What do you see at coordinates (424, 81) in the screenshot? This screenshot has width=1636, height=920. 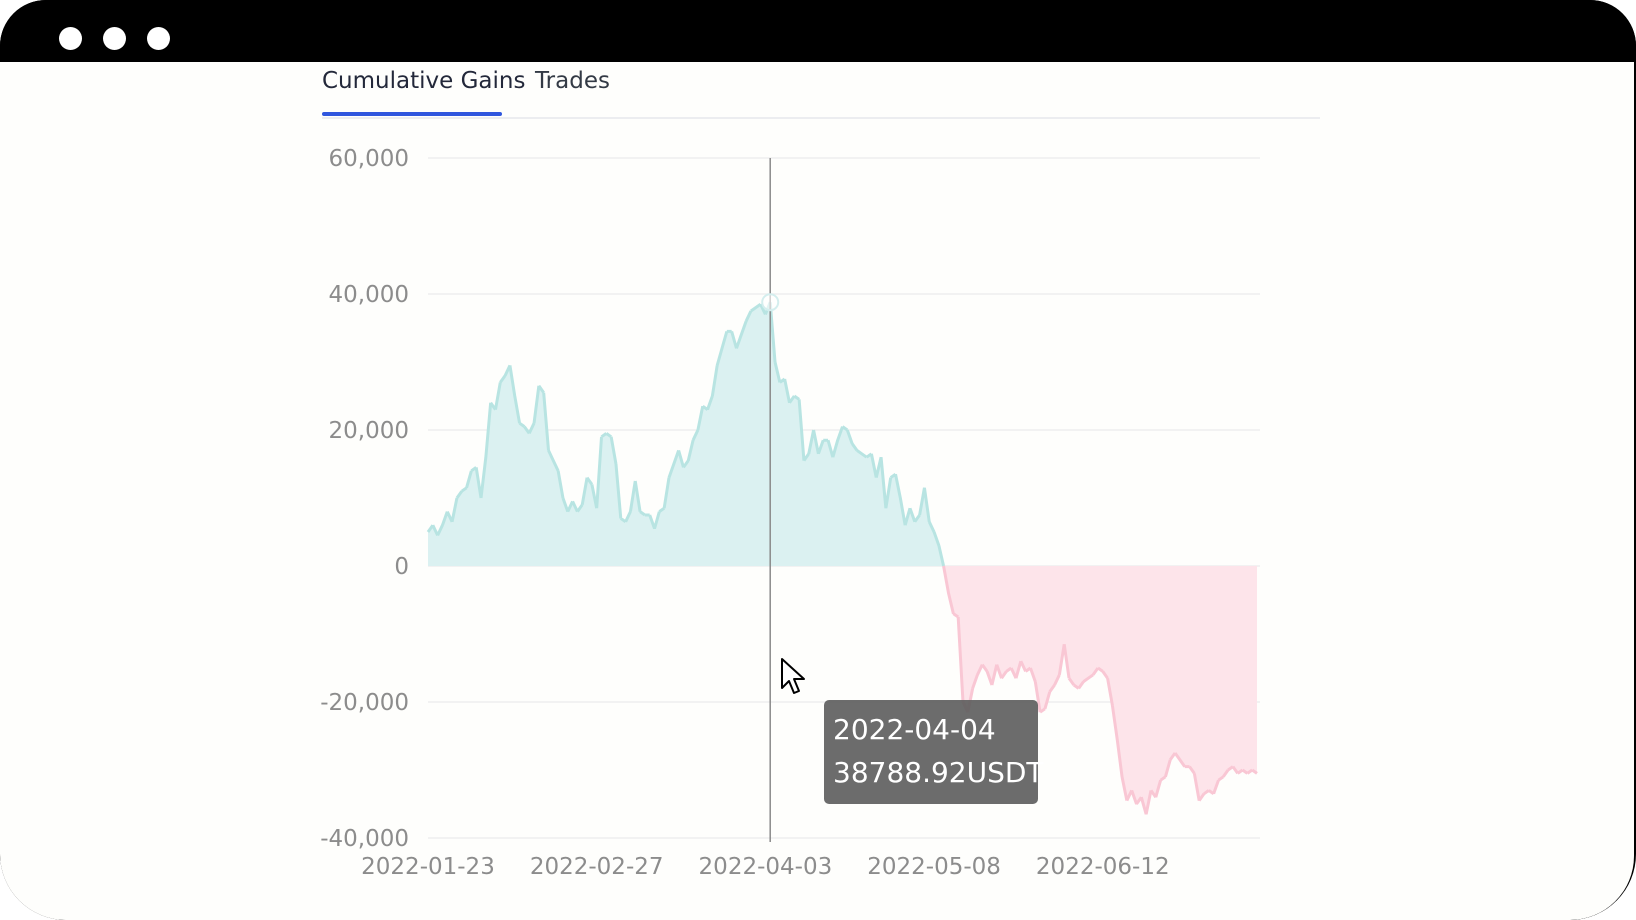 I see `tab-cumulative-gains: Cumulative Gains` at bounding box center [424, 81].